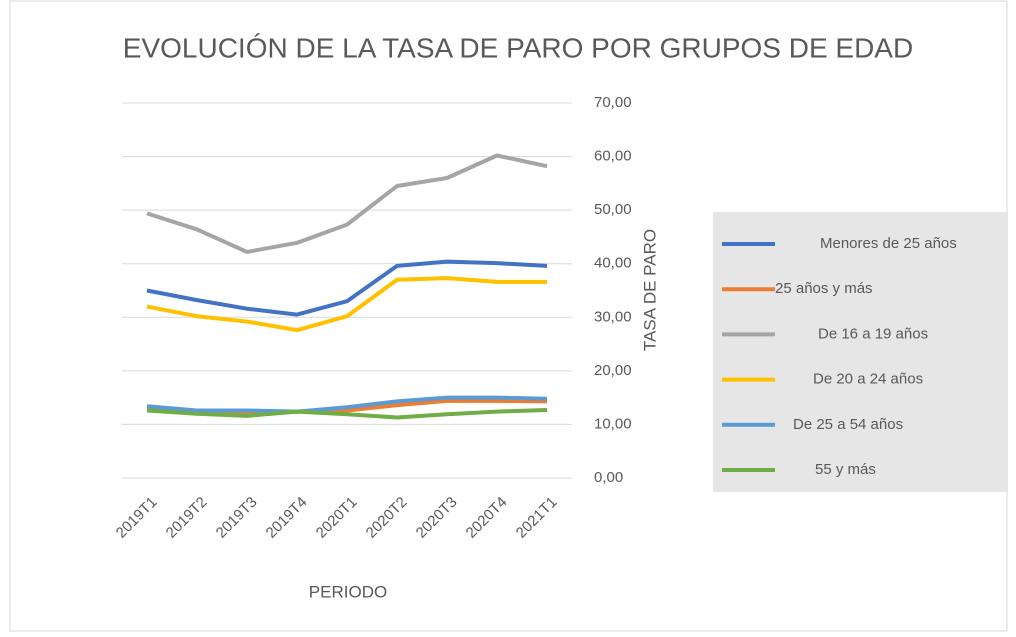 Image resolution: width=1016 pixels, height=637 pixels. I want to click on legend-label: De 25 a 54 años, so click(848, 424).